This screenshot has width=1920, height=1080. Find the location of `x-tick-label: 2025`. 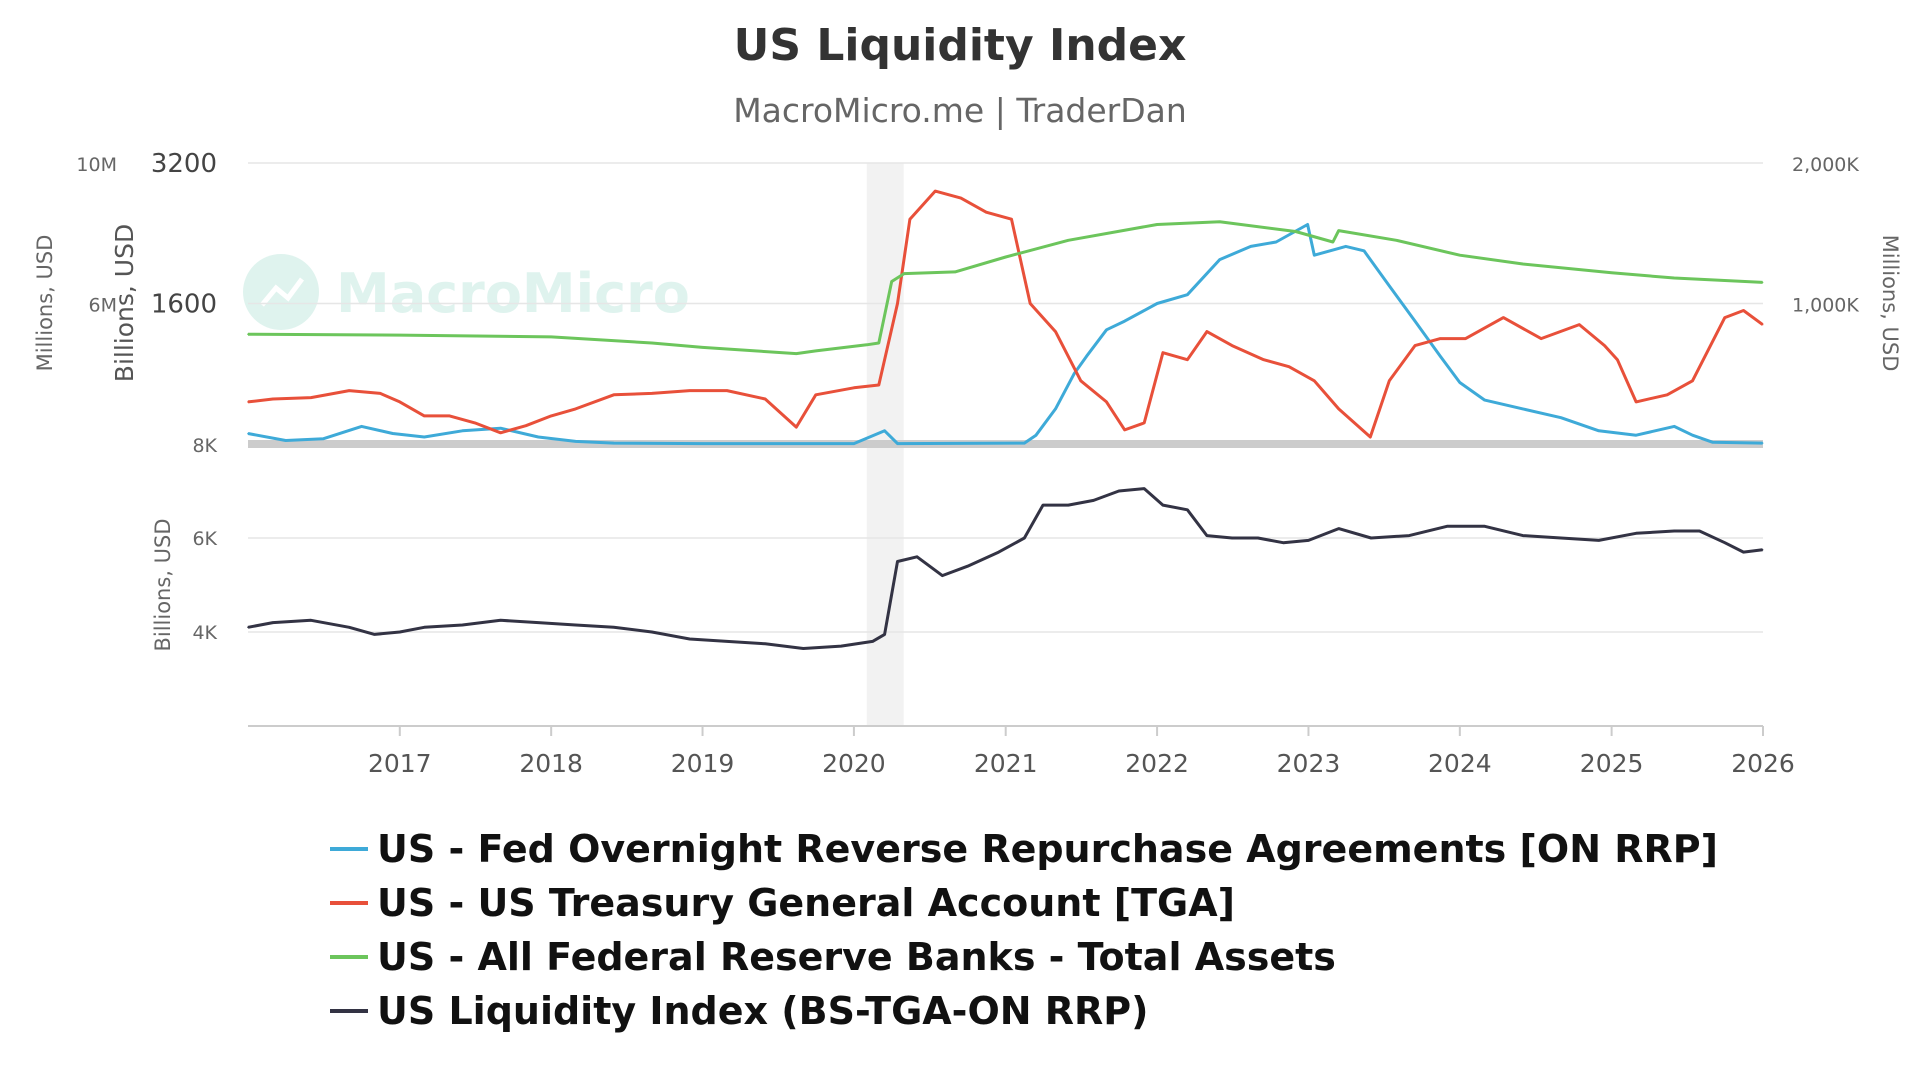

x-tick-label: 2025 is located at coordinates (1612, 763).